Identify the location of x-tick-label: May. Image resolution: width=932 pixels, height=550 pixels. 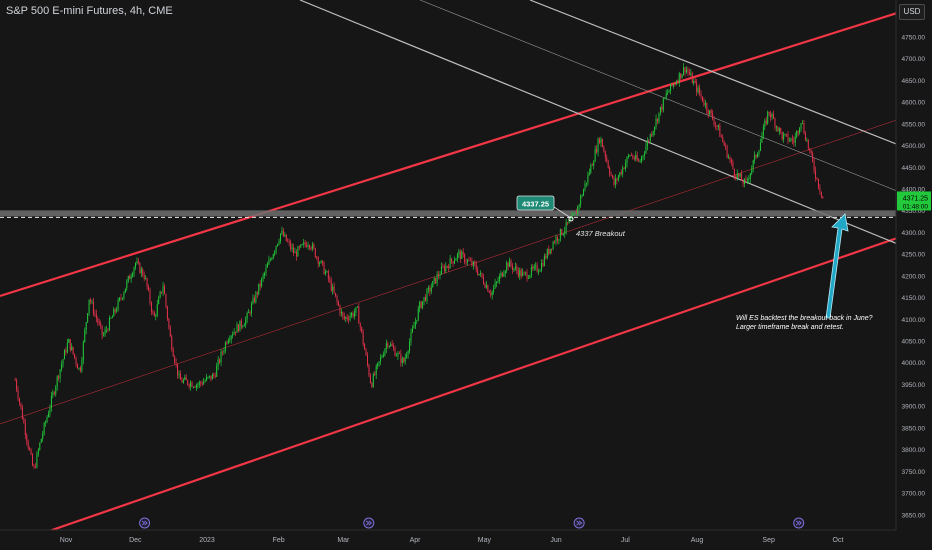
(485, 540).